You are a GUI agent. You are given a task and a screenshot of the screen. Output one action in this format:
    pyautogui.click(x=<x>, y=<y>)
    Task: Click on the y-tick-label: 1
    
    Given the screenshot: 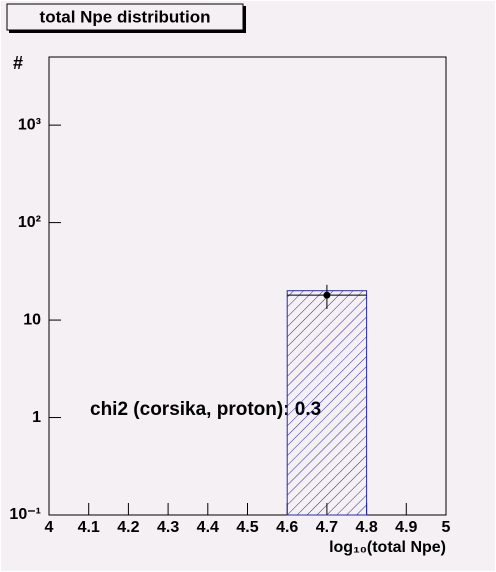 What is the action you would take?
    pyautogui.click(x=36, y=417)
    